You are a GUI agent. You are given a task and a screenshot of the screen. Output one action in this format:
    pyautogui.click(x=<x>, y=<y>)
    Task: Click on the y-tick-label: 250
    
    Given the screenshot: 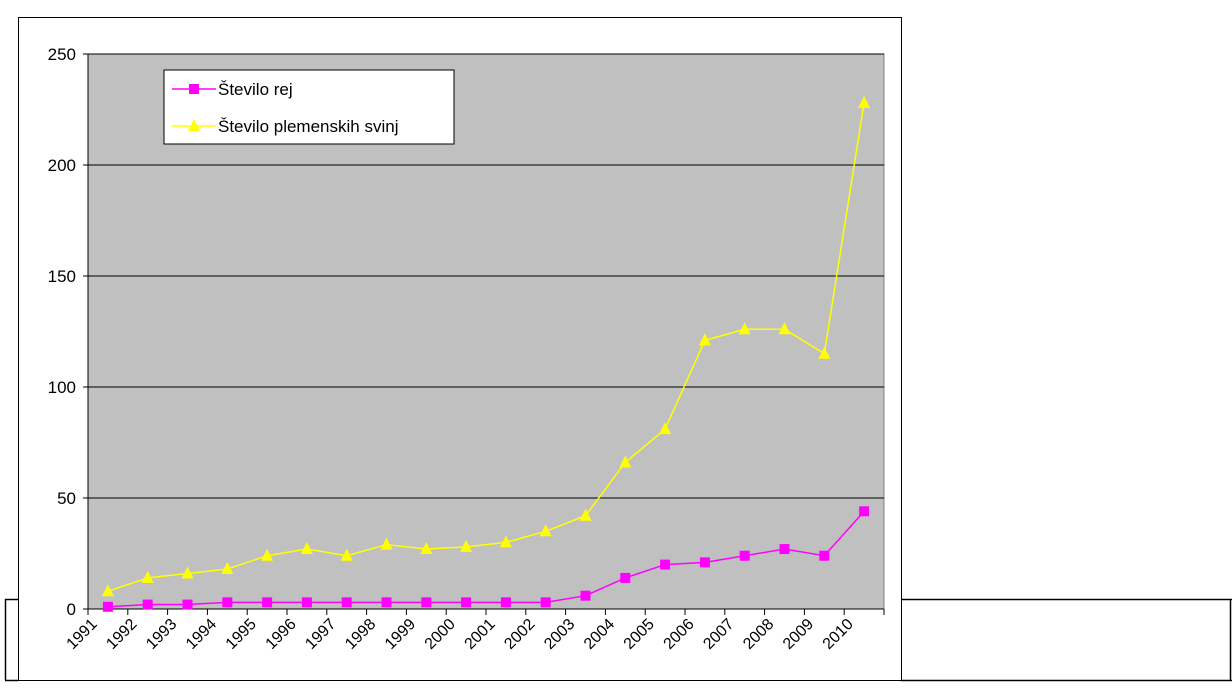 What is the action you would take?
    pyautogui.click(x=62, y=54)
    